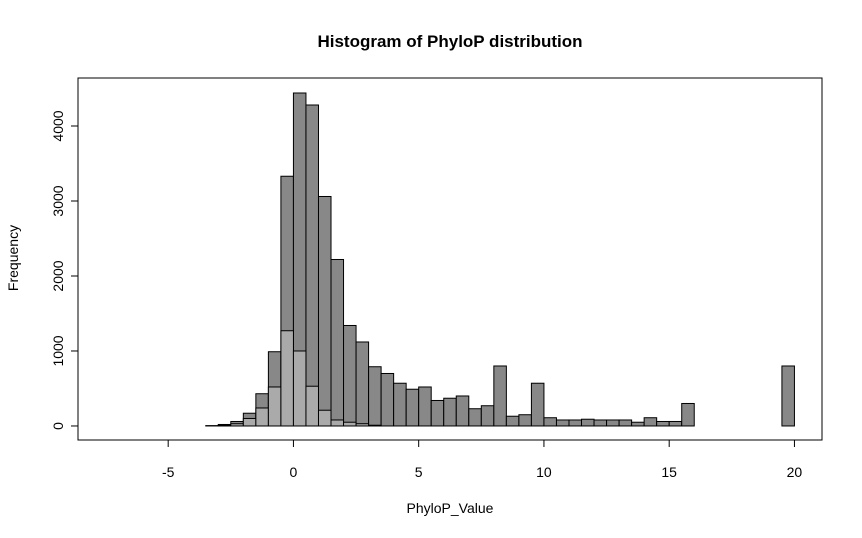  Describe the element at coordinates (58, 275) in the screenshot. I see `y-tick-label: 2000` at that location.